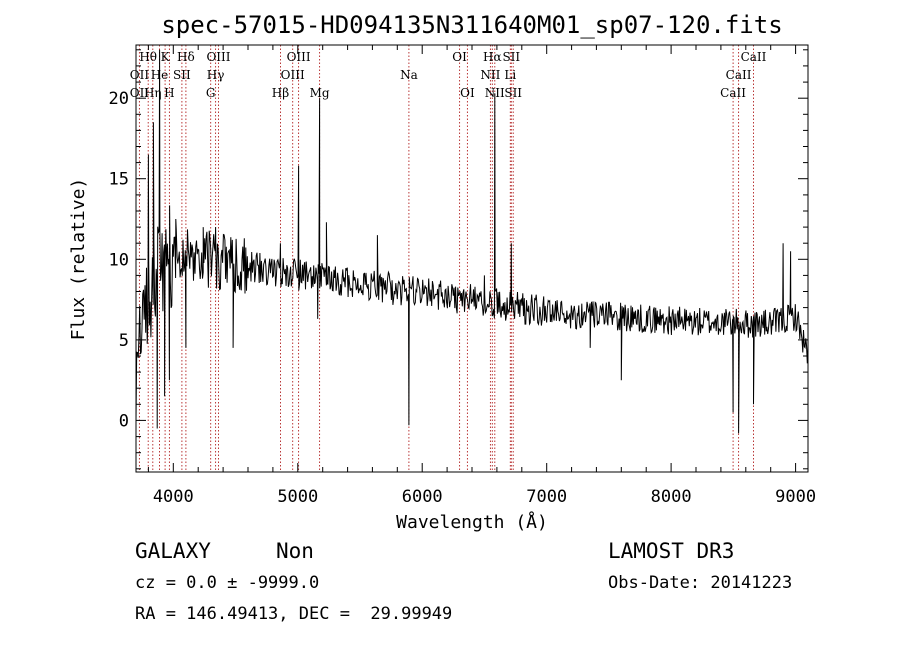 This screenshot has height=649, width=900. What do you see at coordinates (733, 93) in the screenshot?
I see `line-label-27: CaII` at bounding box center [733, 93].